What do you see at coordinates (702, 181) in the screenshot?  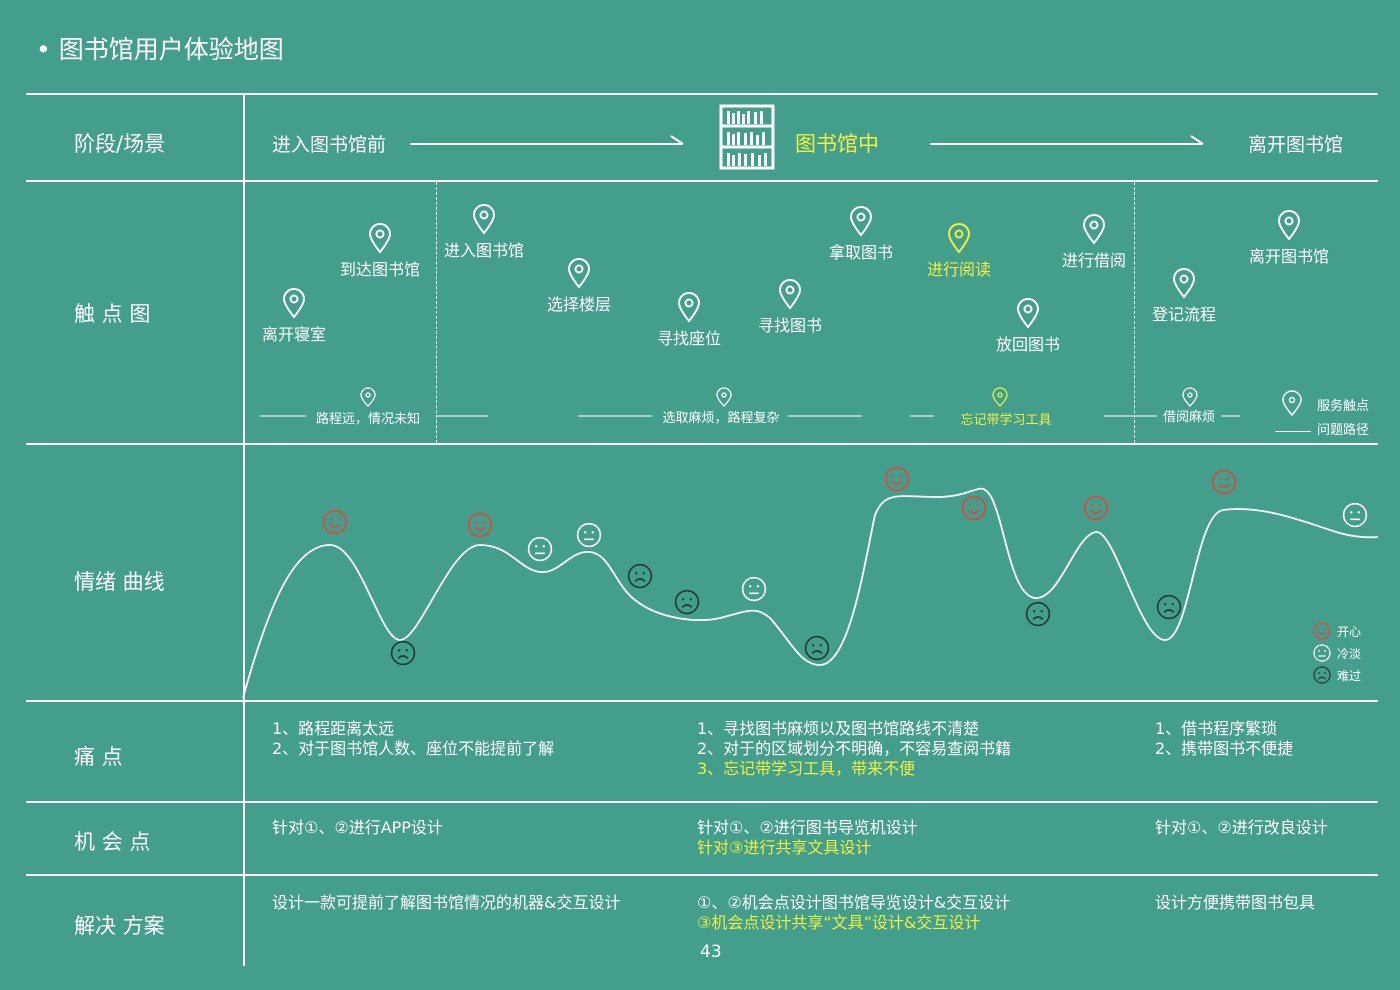 I see `divider-stage` at bounding box center [702, 181].